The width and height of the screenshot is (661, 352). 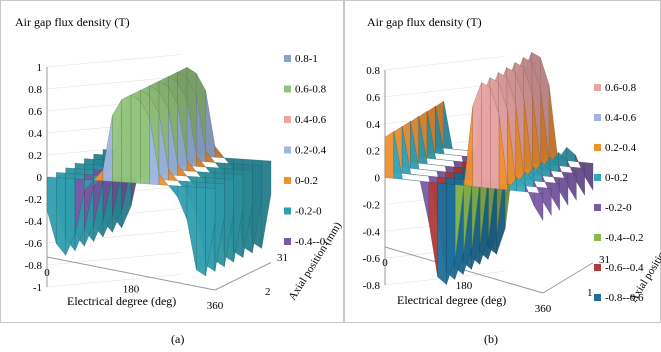 What do you see at coordinates (372, 286) in the screenshot?
I see `z-tick-label: -0.8` at bounding box center [372, 286].